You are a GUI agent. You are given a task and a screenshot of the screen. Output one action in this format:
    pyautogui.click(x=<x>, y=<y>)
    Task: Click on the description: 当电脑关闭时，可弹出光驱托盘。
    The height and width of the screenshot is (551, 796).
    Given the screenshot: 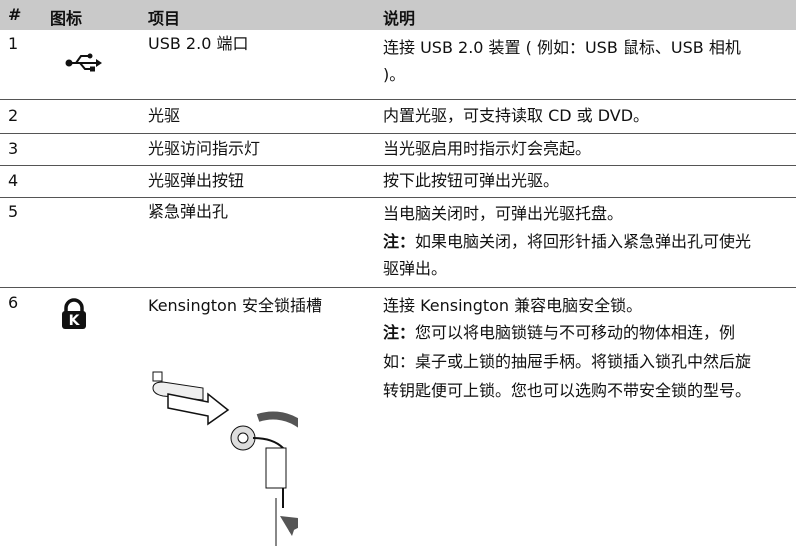 What is the action you would take?
    pyautogui.click(x=503, y=213)
    